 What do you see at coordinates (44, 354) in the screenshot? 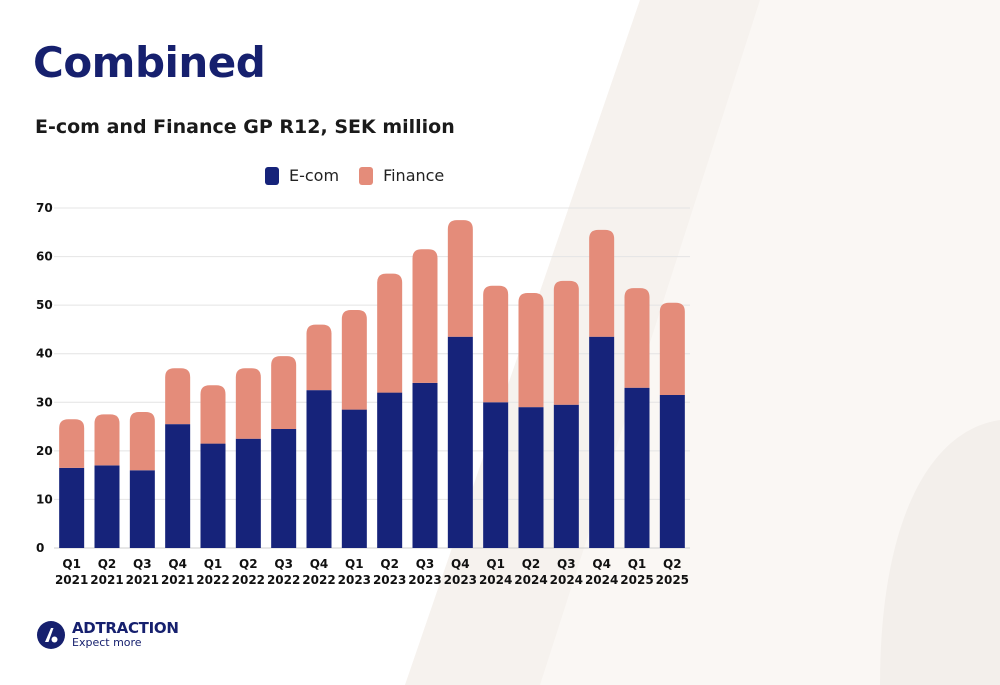
I see `y-tick-label: 40` at bounding box center [44, 354].